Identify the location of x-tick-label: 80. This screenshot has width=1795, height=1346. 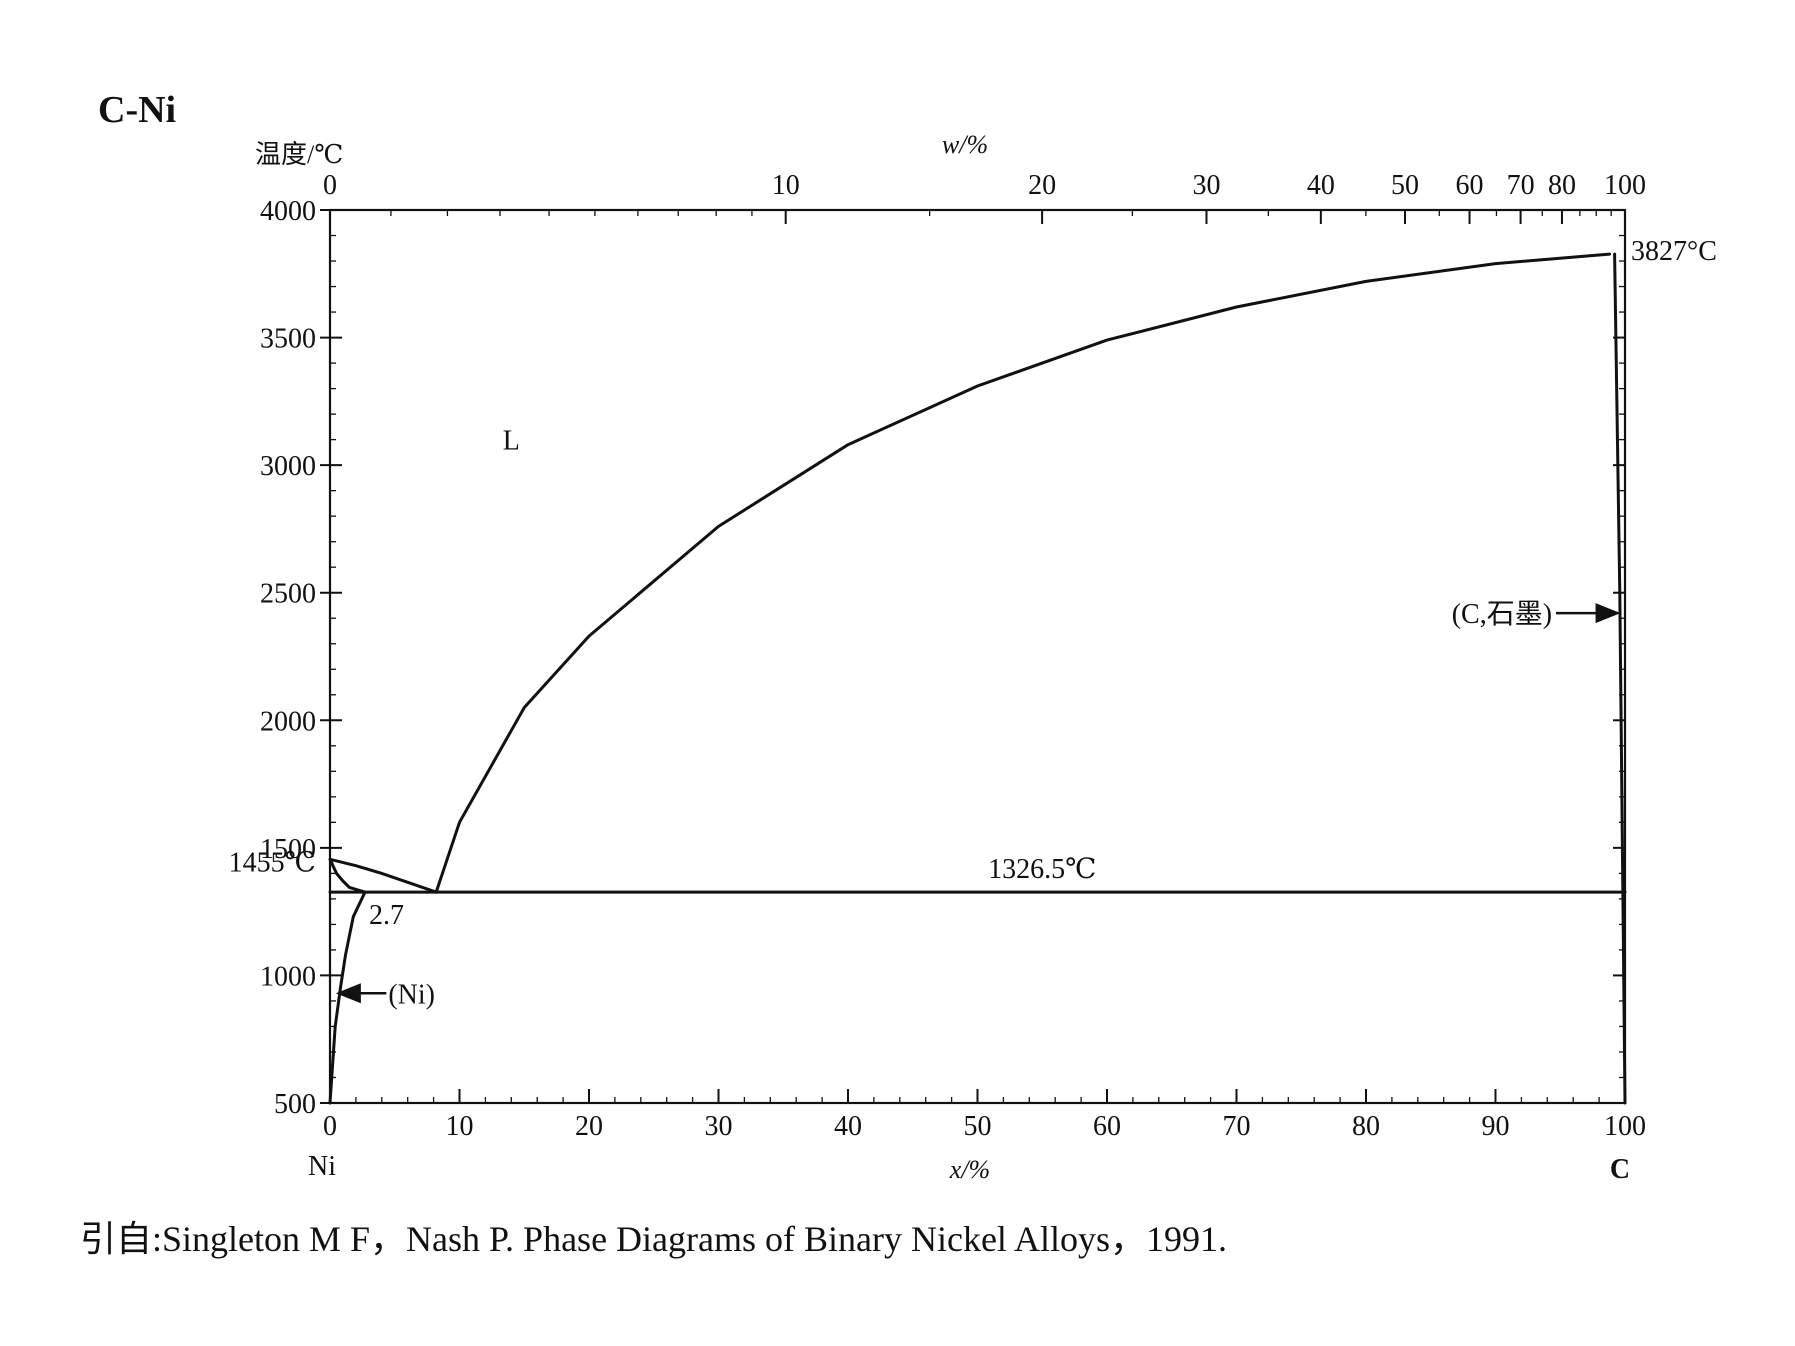
(1366, 1126).